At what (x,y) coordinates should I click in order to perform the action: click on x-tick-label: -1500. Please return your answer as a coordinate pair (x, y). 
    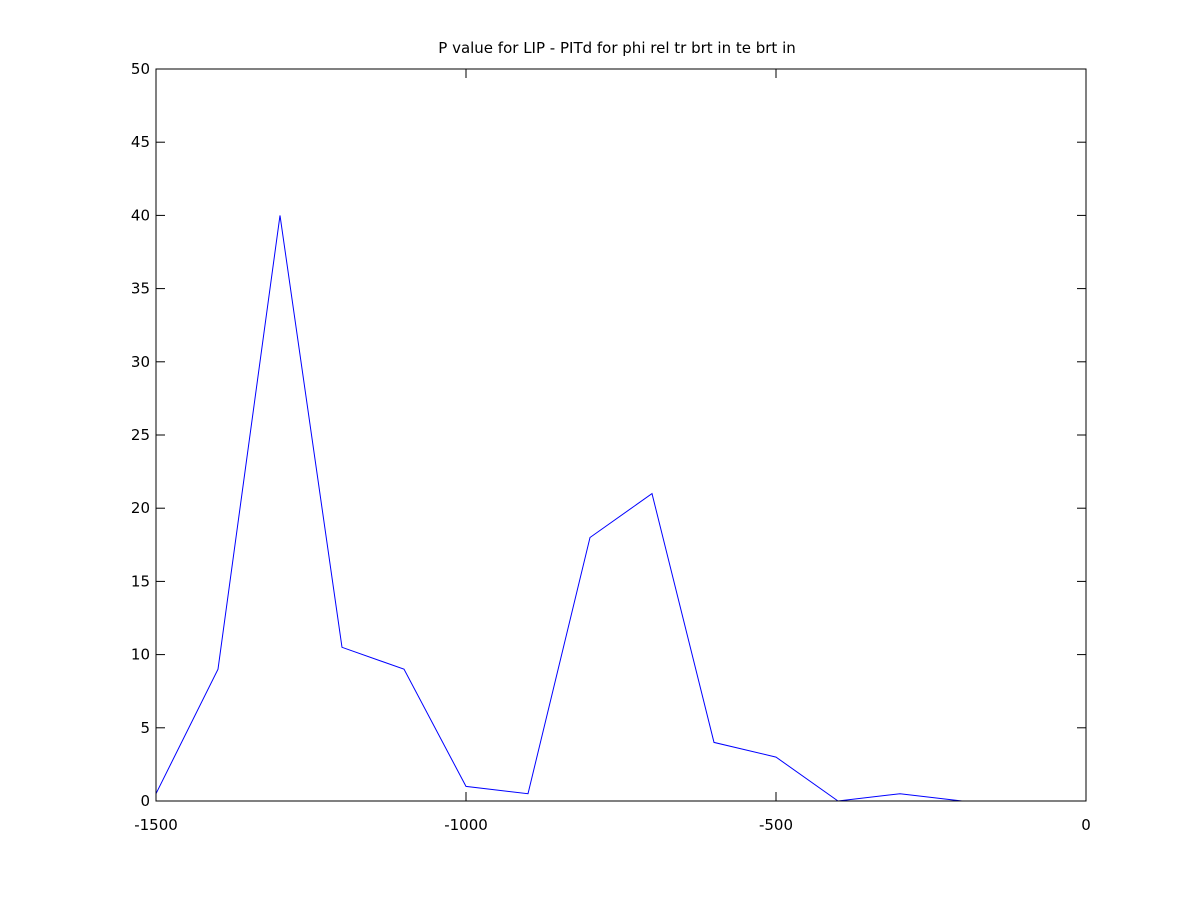
    Looking at the image, I should click on (156, 825).